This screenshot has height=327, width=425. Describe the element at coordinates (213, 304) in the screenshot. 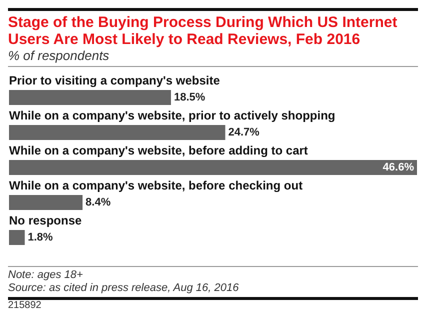

I see `text: 215892` at that location.